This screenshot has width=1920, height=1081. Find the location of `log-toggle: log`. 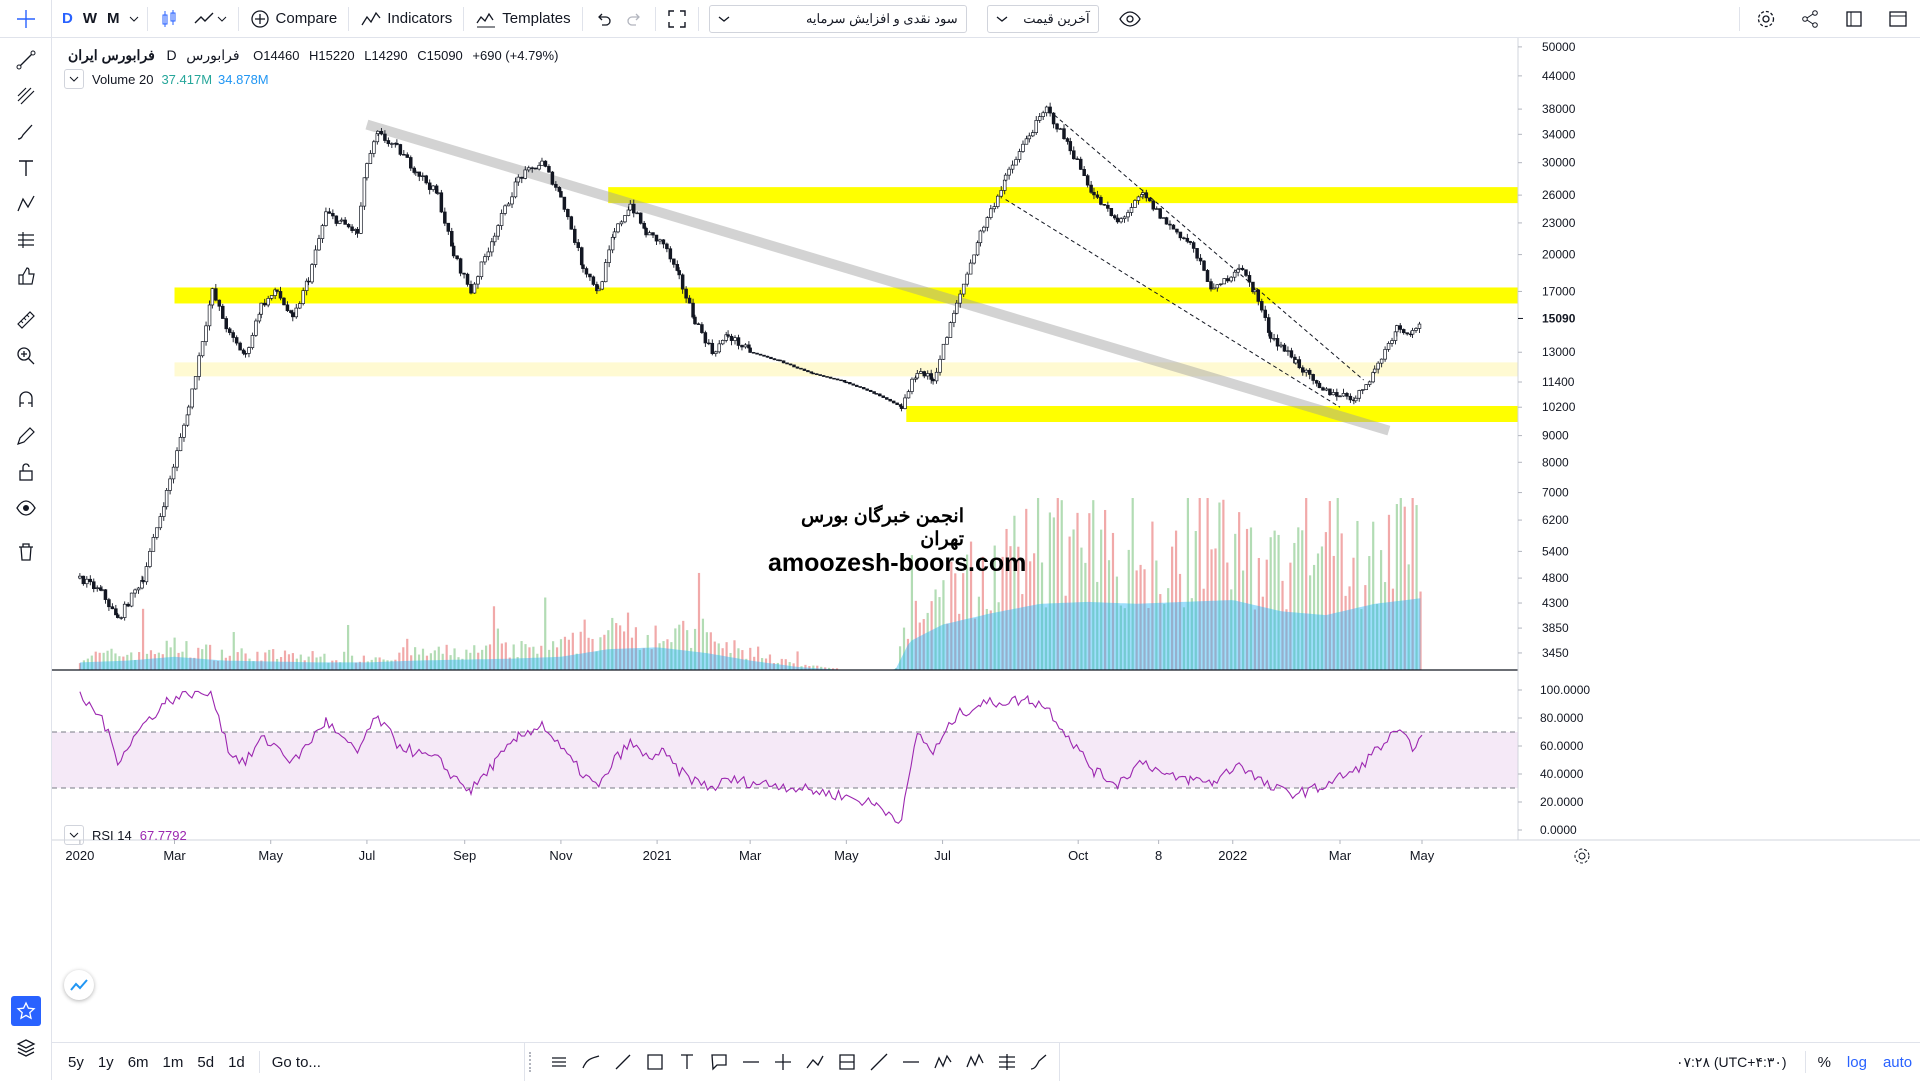

log-toggle: log is located at coordinates (1856, 1062).